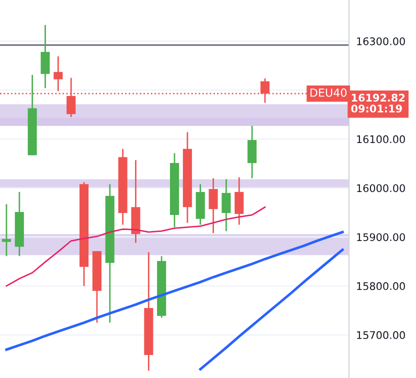 This screenshot has width=416, height=378. Describe the element at coordinates (381, 286) in the screenshot. I see `y-tick-label: 15800.00` at that location.